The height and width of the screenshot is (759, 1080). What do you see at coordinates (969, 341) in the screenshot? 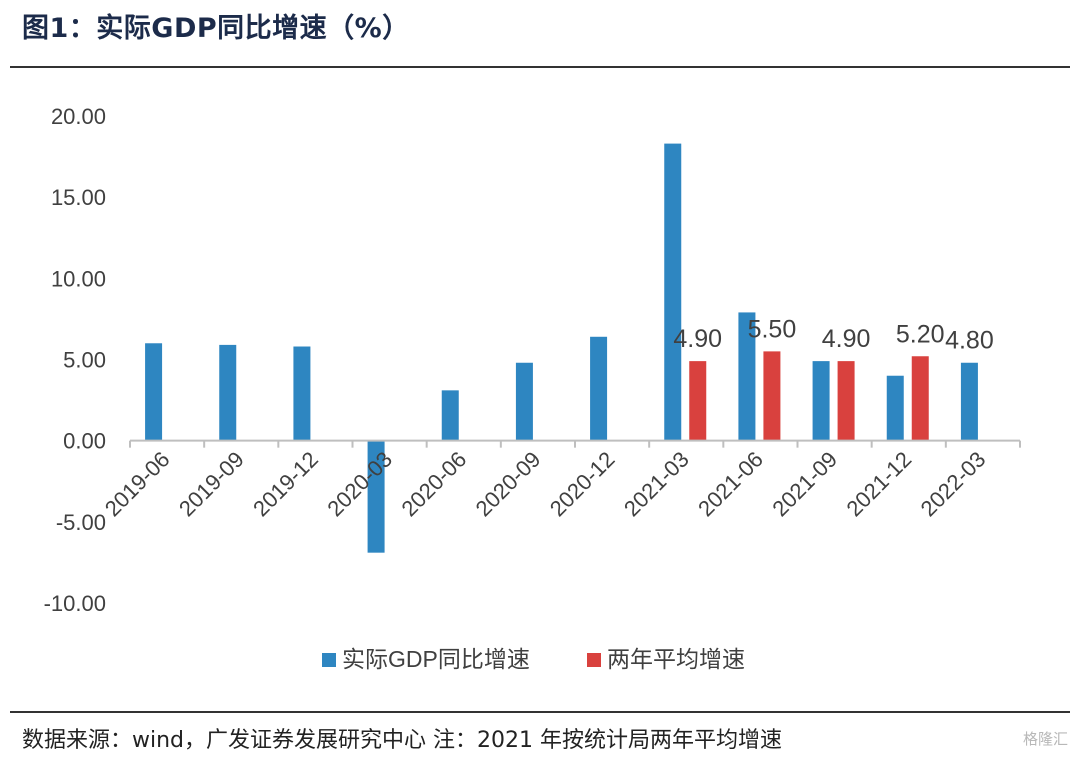
I see `data-label: 4.80` at bounding box center [969, 341].